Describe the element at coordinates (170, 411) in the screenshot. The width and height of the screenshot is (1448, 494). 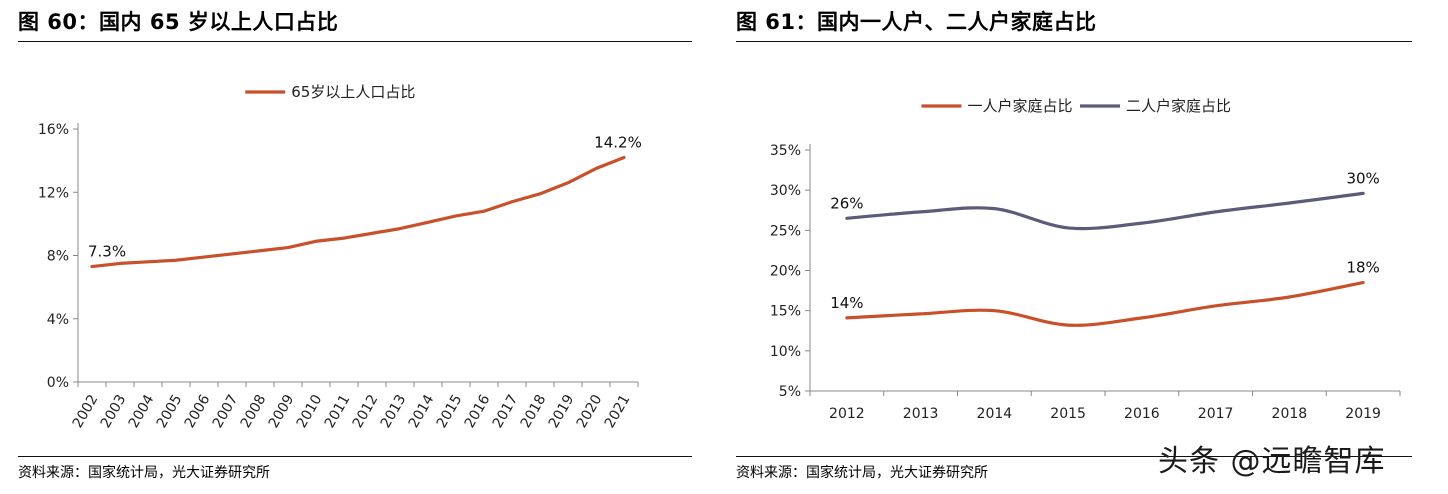
I see `x-tick-label: 2005` at that location.